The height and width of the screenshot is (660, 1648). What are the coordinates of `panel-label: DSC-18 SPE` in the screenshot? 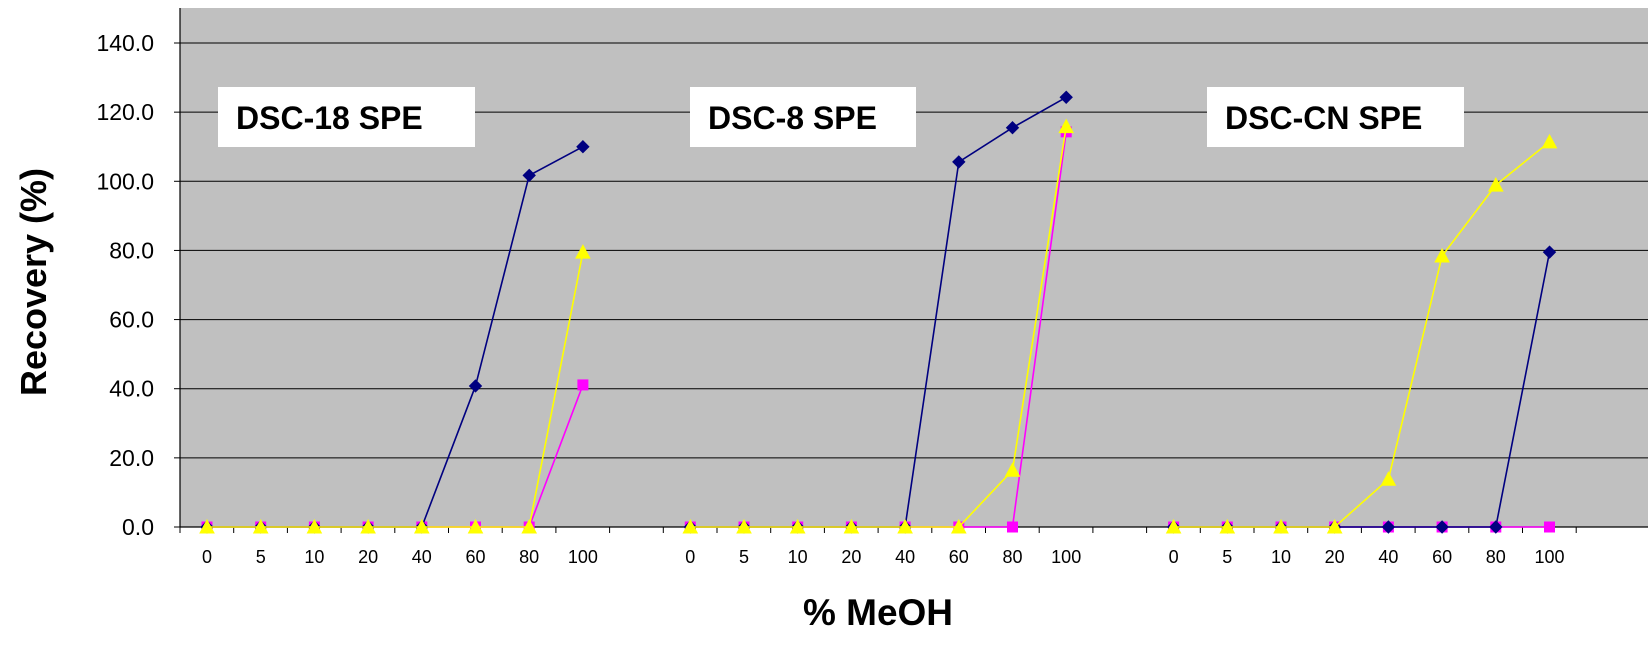 It's located at (329, 118).